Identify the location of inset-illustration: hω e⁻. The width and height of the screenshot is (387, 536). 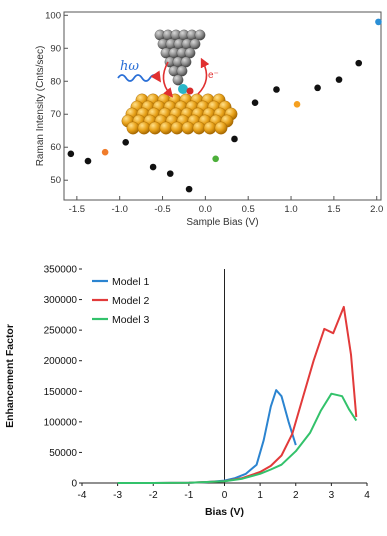
(177, 82).